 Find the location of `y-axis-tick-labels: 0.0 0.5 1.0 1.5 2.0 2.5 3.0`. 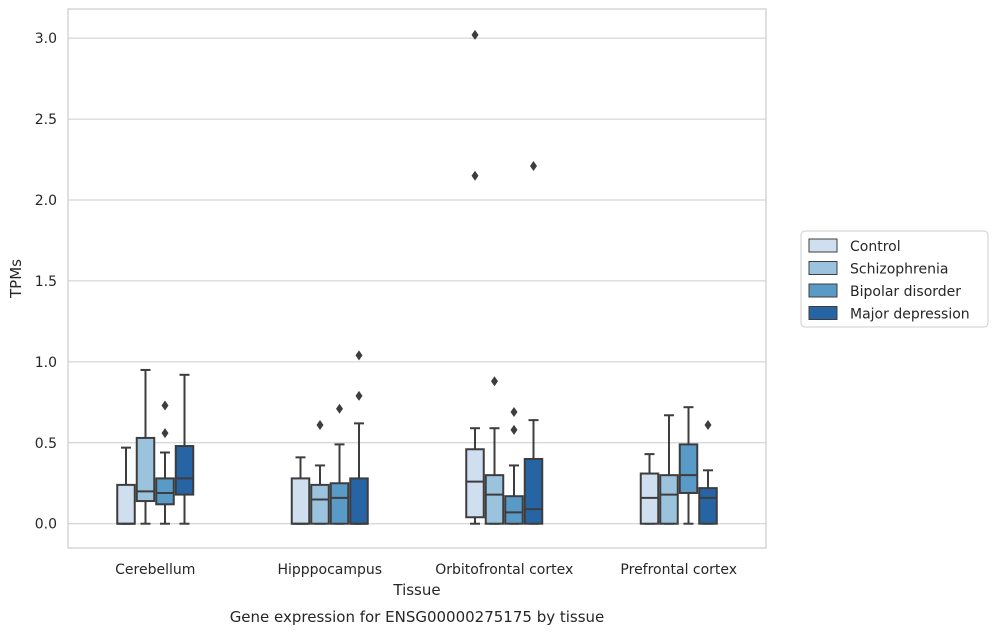

y-axis-tick-labels: 0.0 0.5 1.0 1.5 2.0 2.5 3.0 is located at coordinates (46, 282).